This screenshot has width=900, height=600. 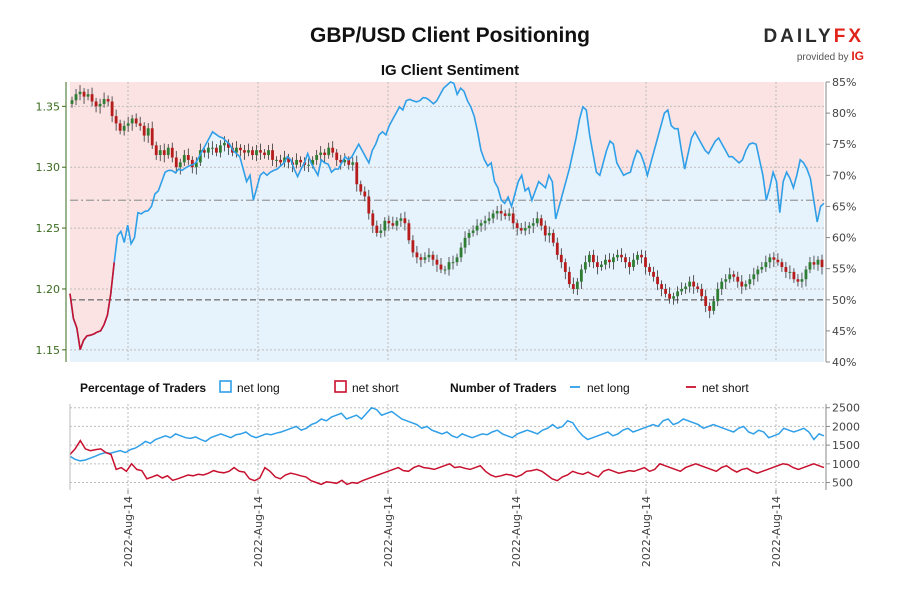 I want to click on brand-part2: FX, so click(x=848, y=36).